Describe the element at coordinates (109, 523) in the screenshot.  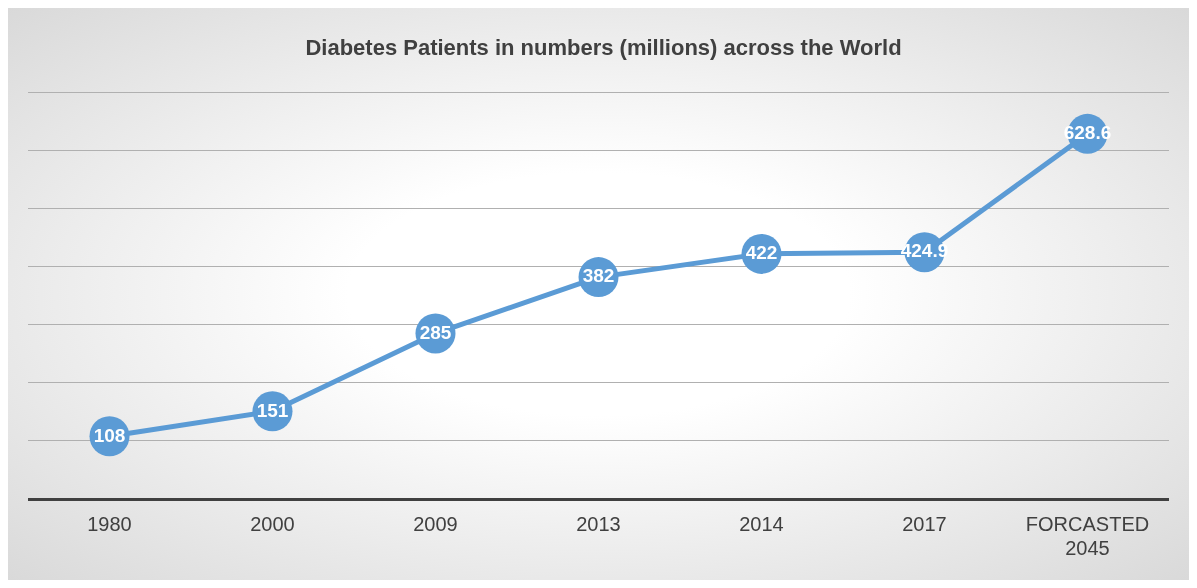
I see `x-tick-label: 1980` at that location.